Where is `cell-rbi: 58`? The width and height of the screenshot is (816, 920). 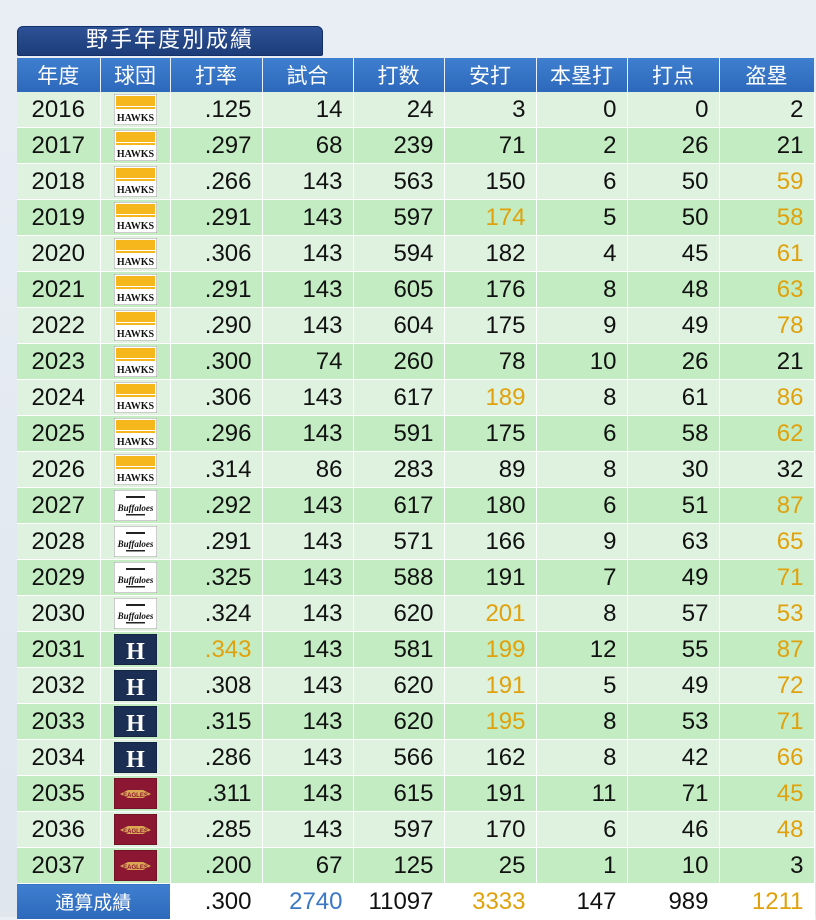
cell-rbi: 58 is located at coordinates (673, 433).